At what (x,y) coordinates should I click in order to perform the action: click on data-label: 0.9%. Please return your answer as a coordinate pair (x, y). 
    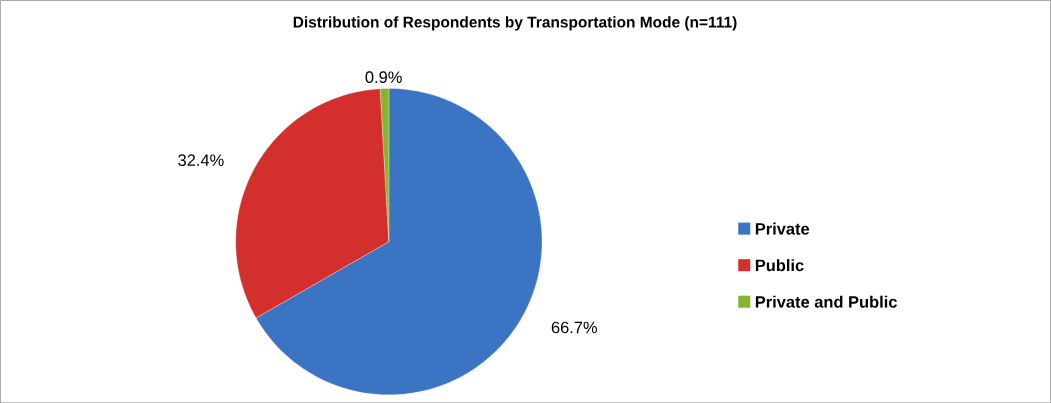
    Looking at the image, I should click on (383, 77).